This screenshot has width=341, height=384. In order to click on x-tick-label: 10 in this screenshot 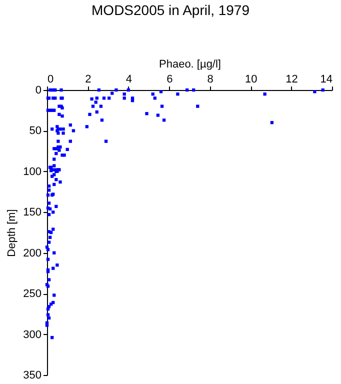, I will do `click(251, 80)`.